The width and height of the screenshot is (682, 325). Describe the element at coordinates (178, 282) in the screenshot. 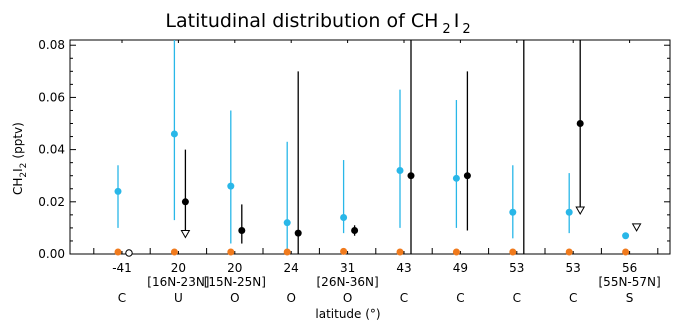

I see `region-label: [16N-23N]` at that location.